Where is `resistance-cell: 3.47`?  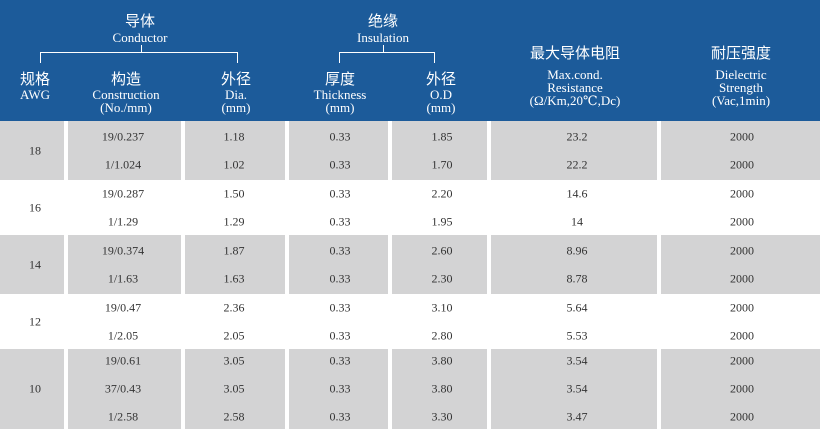 resistance-cell: 3.47 is located at coordinates (577, 416).